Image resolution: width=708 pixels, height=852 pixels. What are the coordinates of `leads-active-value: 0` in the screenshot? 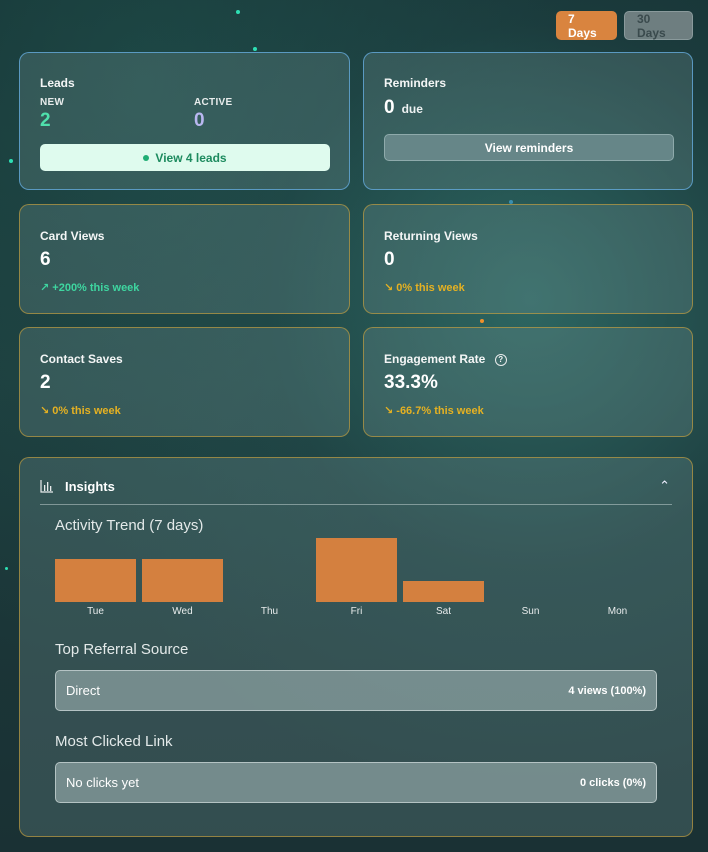 It's located at (199, 120).